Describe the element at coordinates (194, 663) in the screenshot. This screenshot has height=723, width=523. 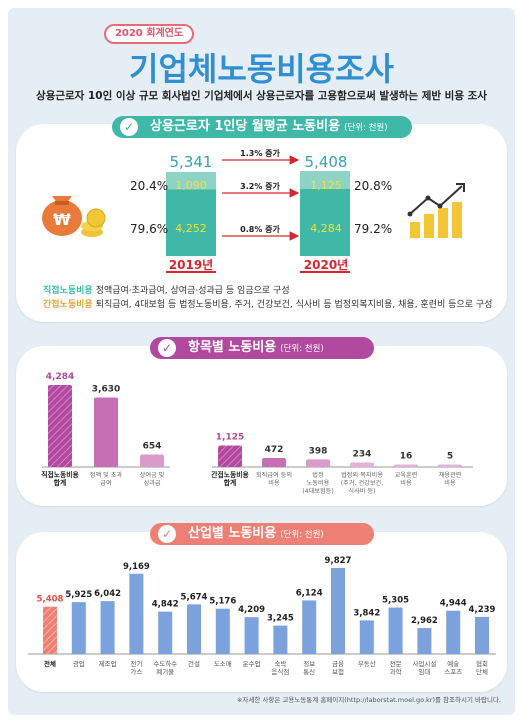
I see `industry-label: 건설` at that location.